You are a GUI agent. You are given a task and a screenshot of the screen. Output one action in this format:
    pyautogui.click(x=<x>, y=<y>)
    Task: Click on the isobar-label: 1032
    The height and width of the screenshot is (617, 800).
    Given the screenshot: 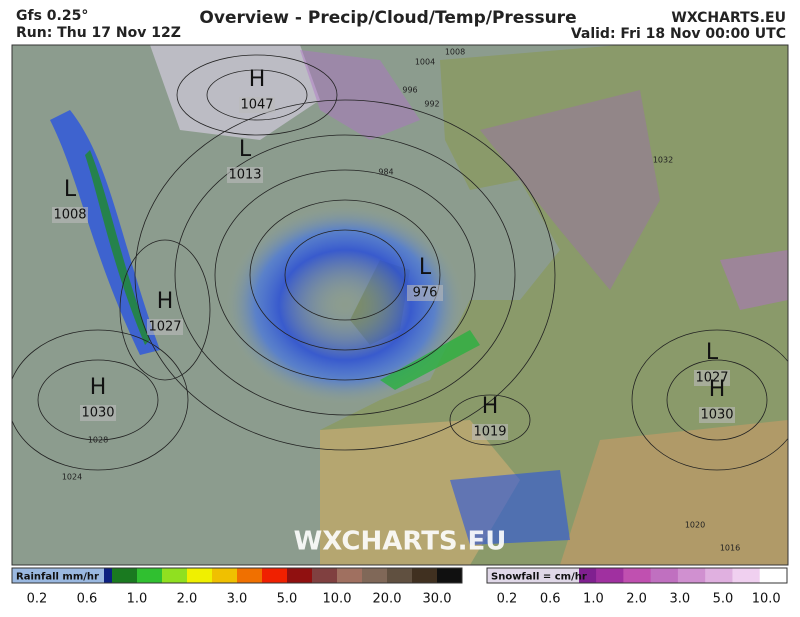 What is the action you would take?
    pyautogui.click(x=663, y=160)
    